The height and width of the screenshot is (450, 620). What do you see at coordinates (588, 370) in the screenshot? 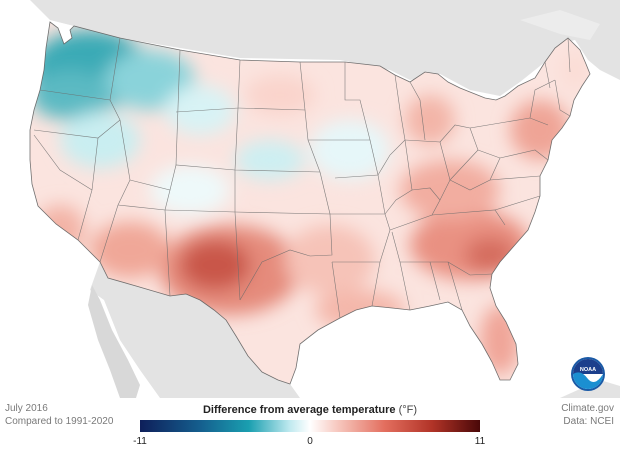
I see `noaa-logo-text: NOAA` at bounding box center [588, 370].